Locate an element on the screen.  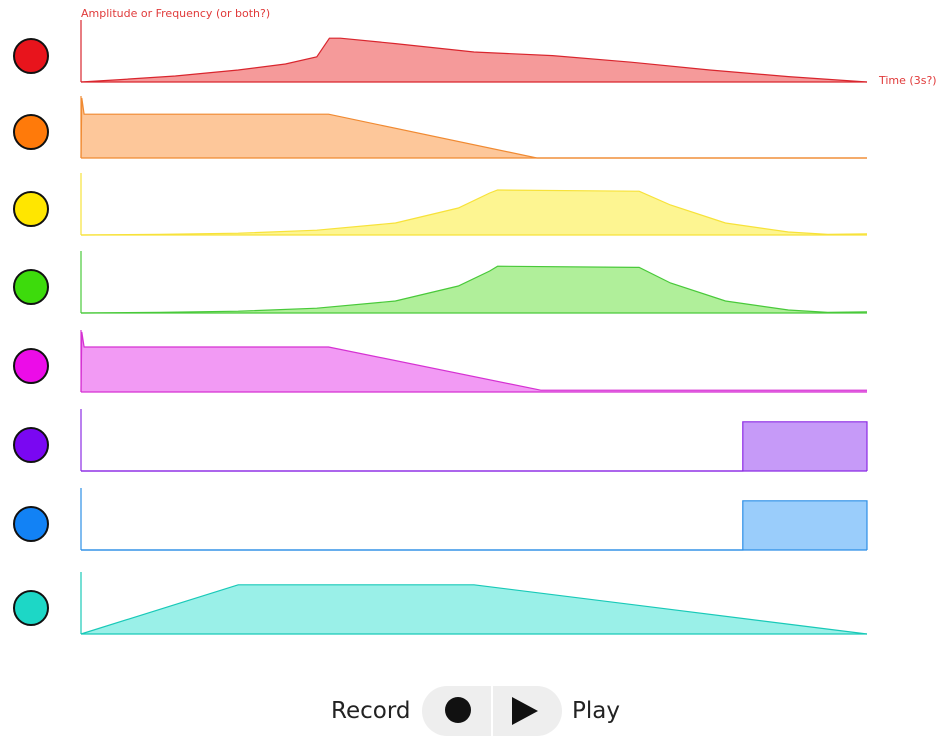
track-teal is located at coordinates (440, 603).